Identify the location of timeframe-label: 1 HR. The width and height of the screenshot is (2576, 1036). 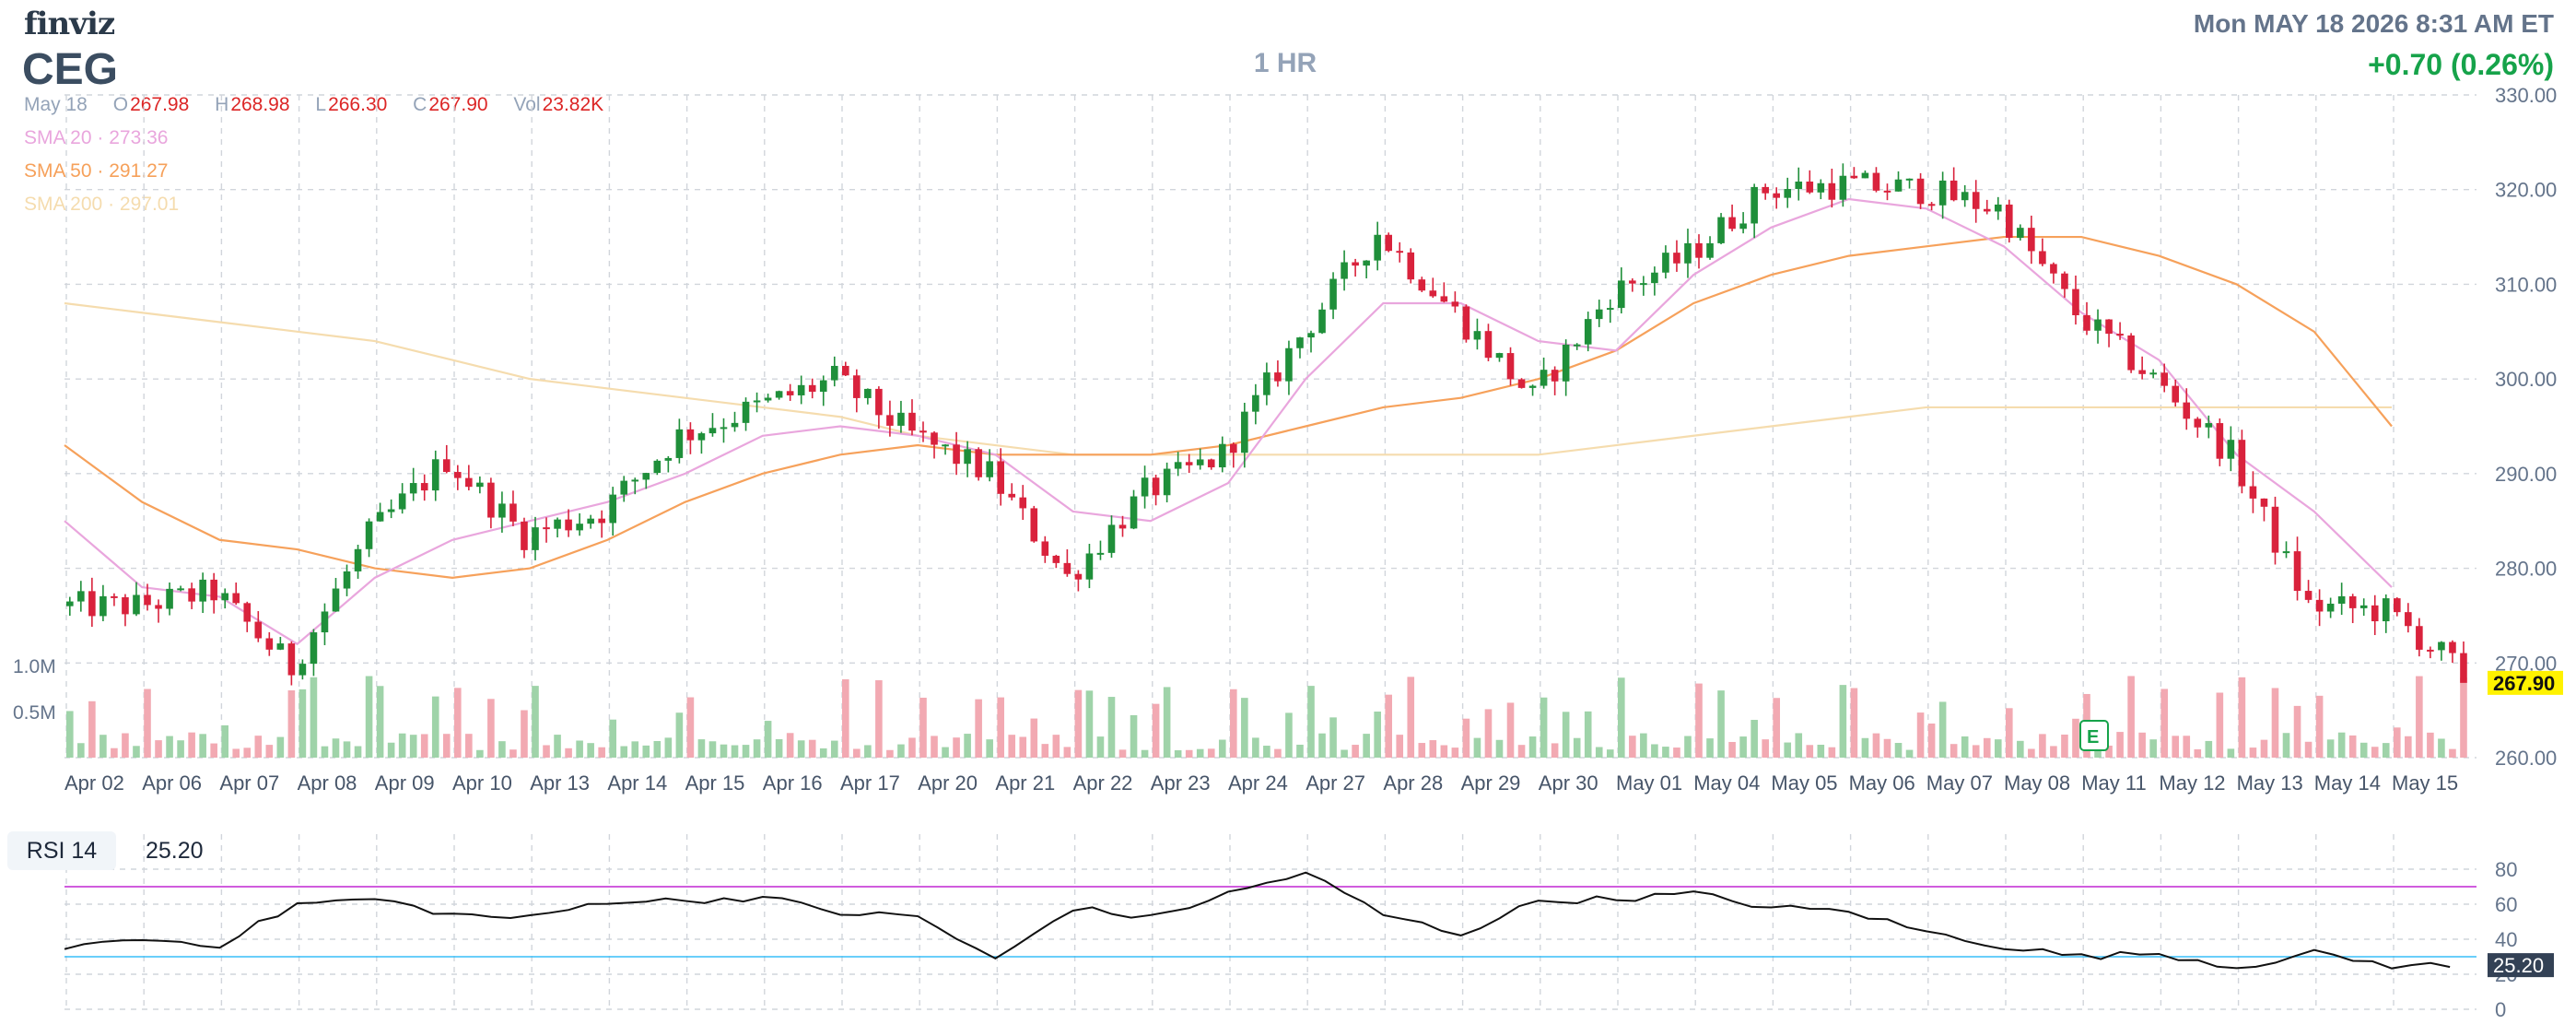
(1285, 63).